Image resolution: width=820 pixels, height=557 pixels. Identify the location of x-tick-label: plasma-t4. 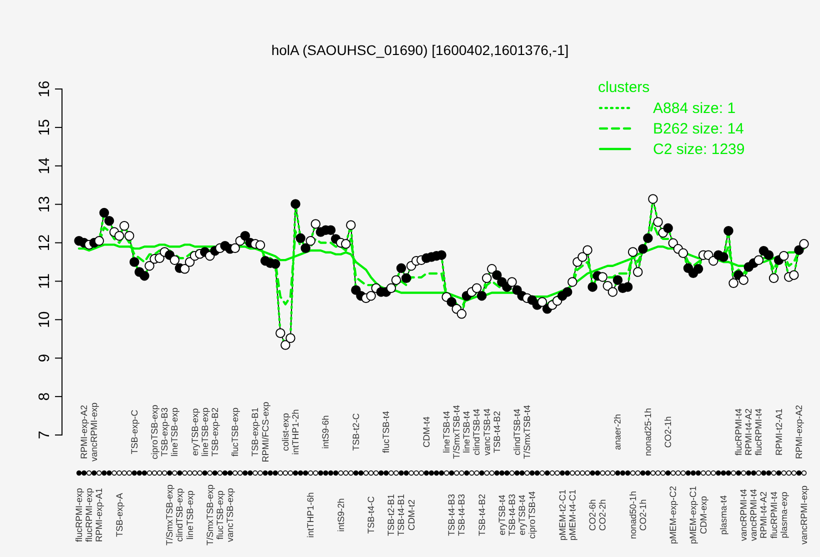
(723, 515).